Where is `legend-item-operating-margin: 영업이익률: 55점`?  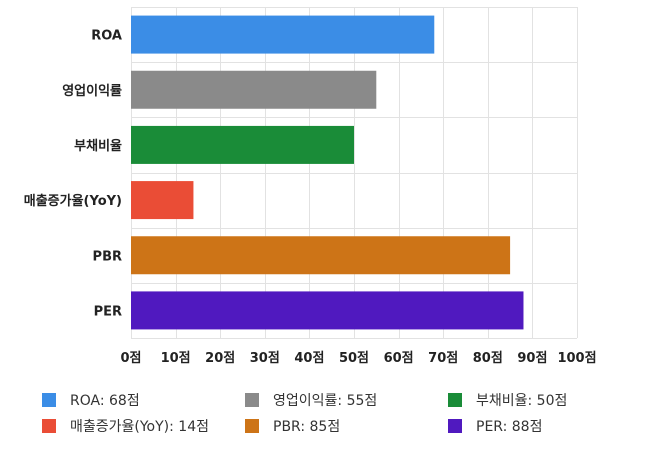 legend-item-operating-margin: 영업이익률: 55점 is located at coordinates (311, 400).